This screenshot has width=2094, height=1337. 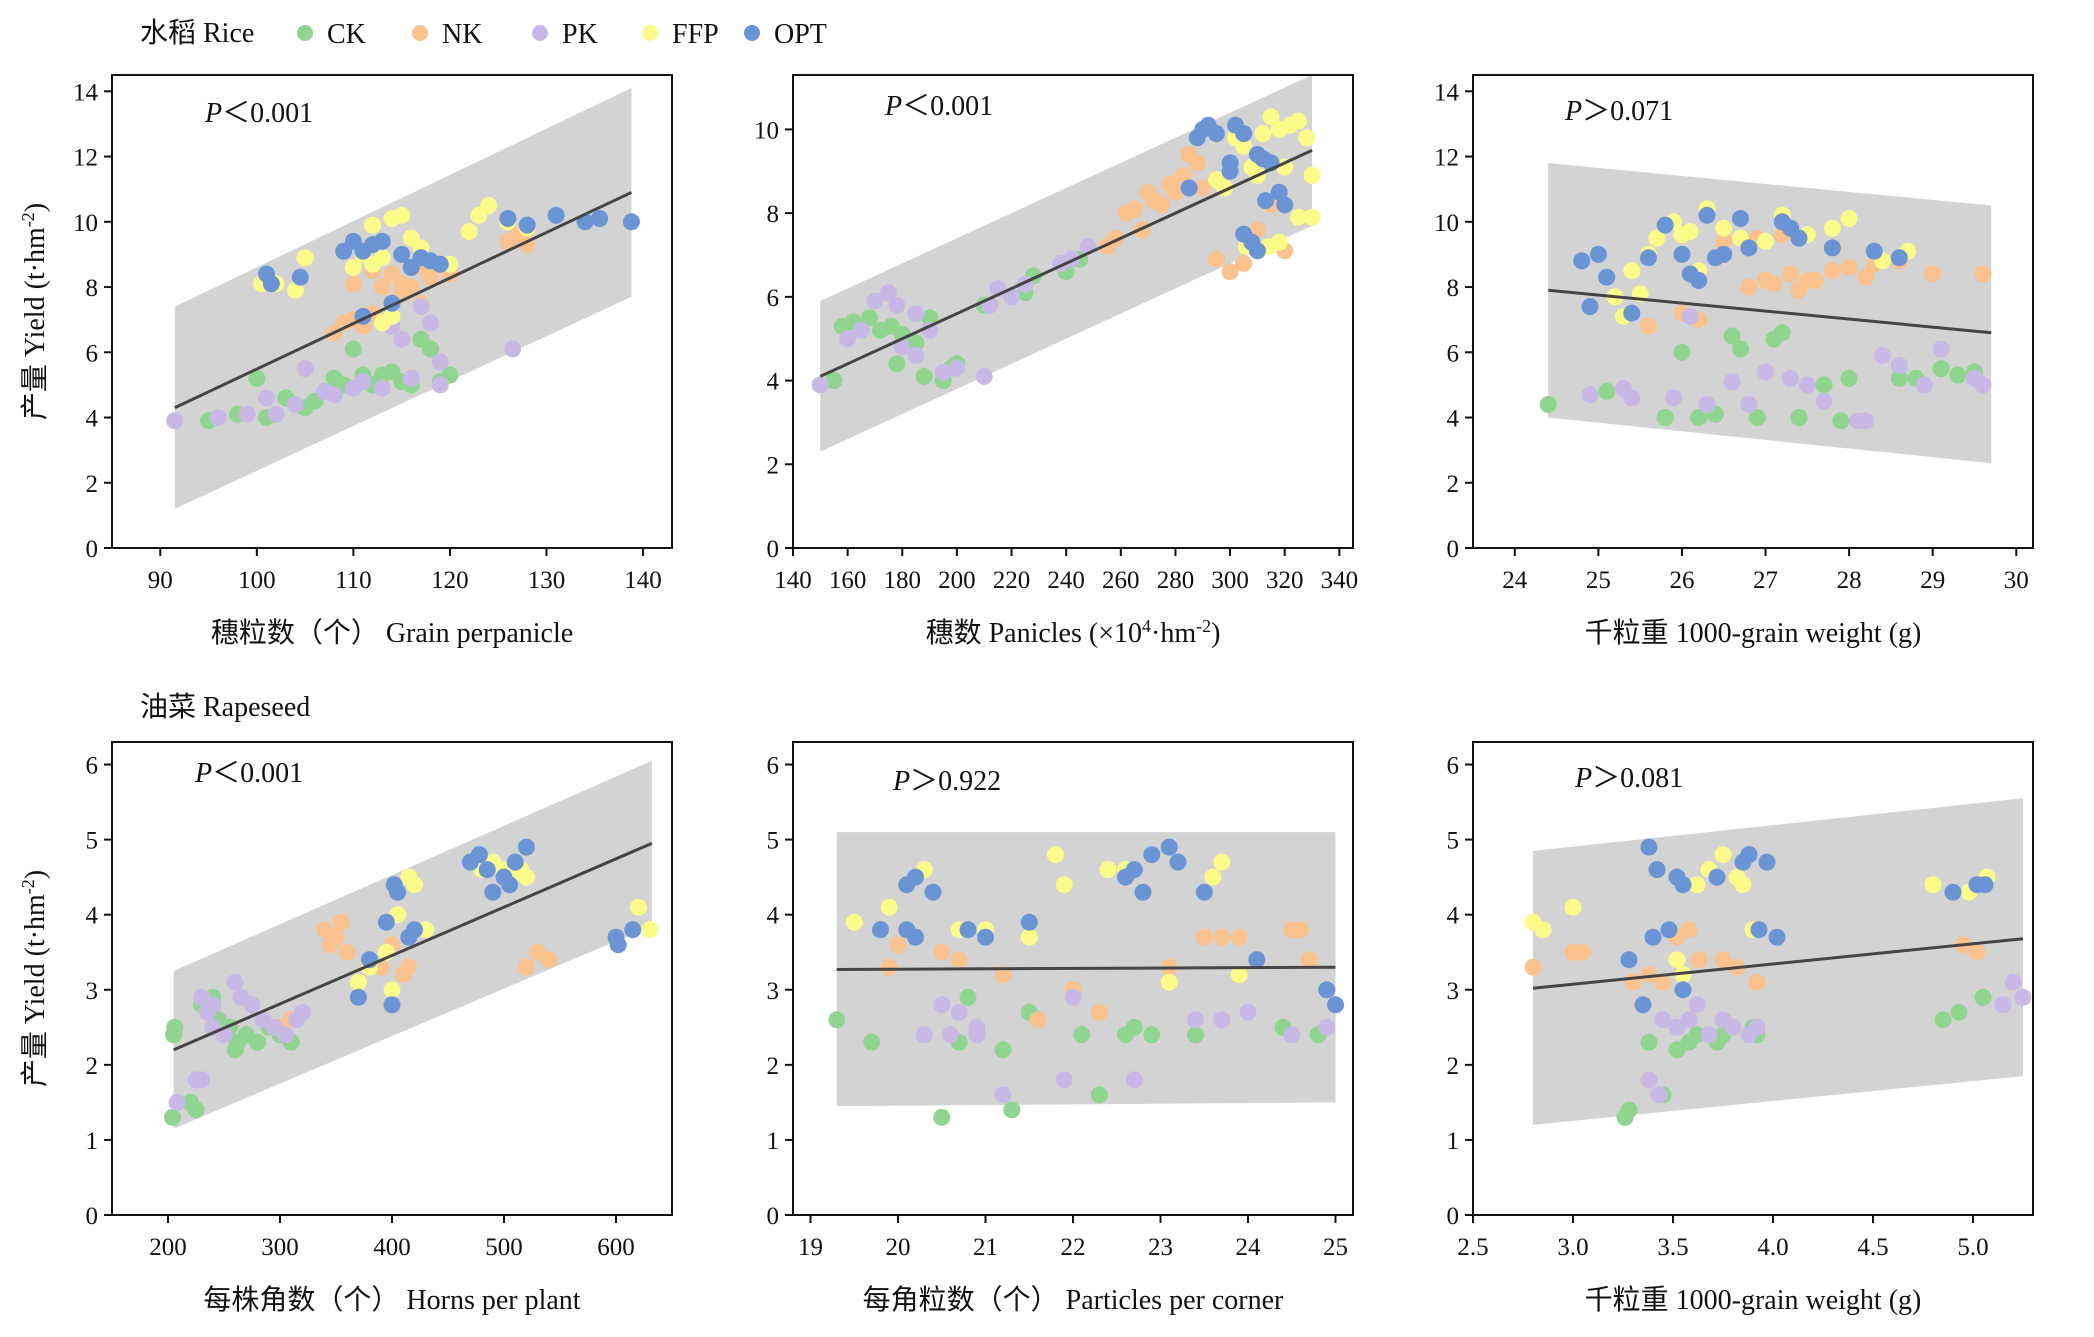 What do you see at coordinates (1340, 580) in the screenshot?
I see `x-tick-label: 340` at bounding box center [1340, 580].